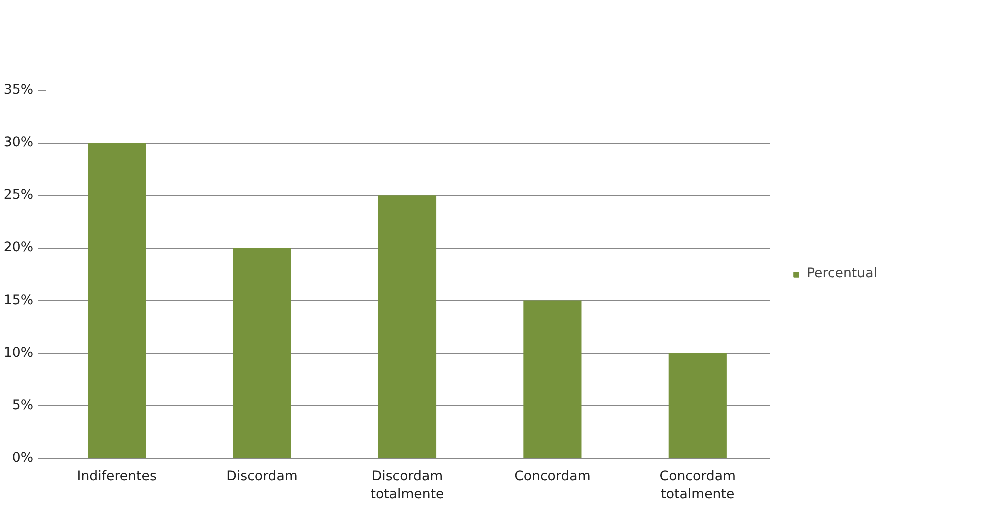  What do you see at coordinates (842, 274) in the screenshot?
I see `legend-label: Percentual` at bounding box center [842, 274].